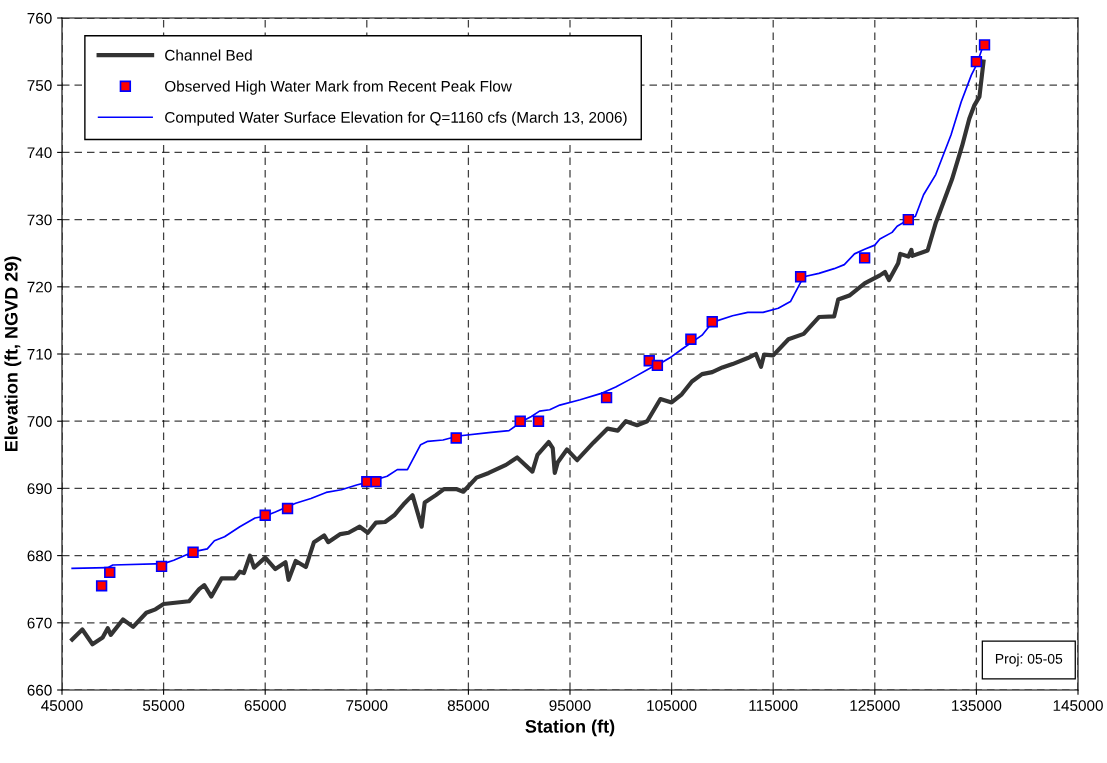  Describe the element at coordinates (62, 705) in the screenshot. I see `x-tick-label: 45000` at that location.